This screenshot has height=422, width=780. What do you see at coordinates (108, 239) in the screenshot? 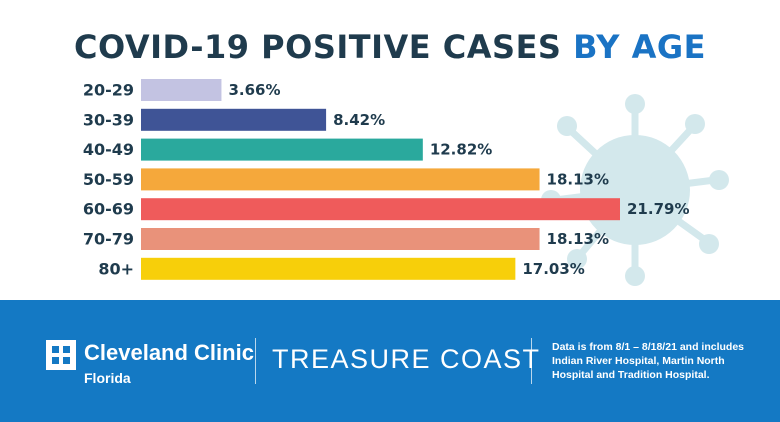
I see `category-label: 70-79` at bounding box center [108, 239].